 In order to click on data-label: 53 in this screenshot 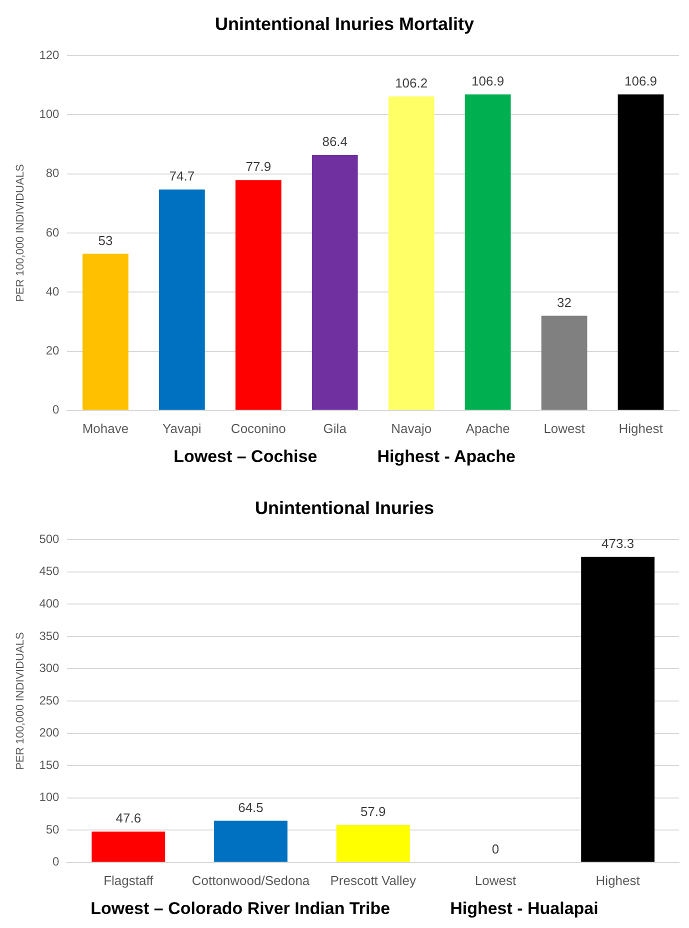, I will do `click(105, 240)`.